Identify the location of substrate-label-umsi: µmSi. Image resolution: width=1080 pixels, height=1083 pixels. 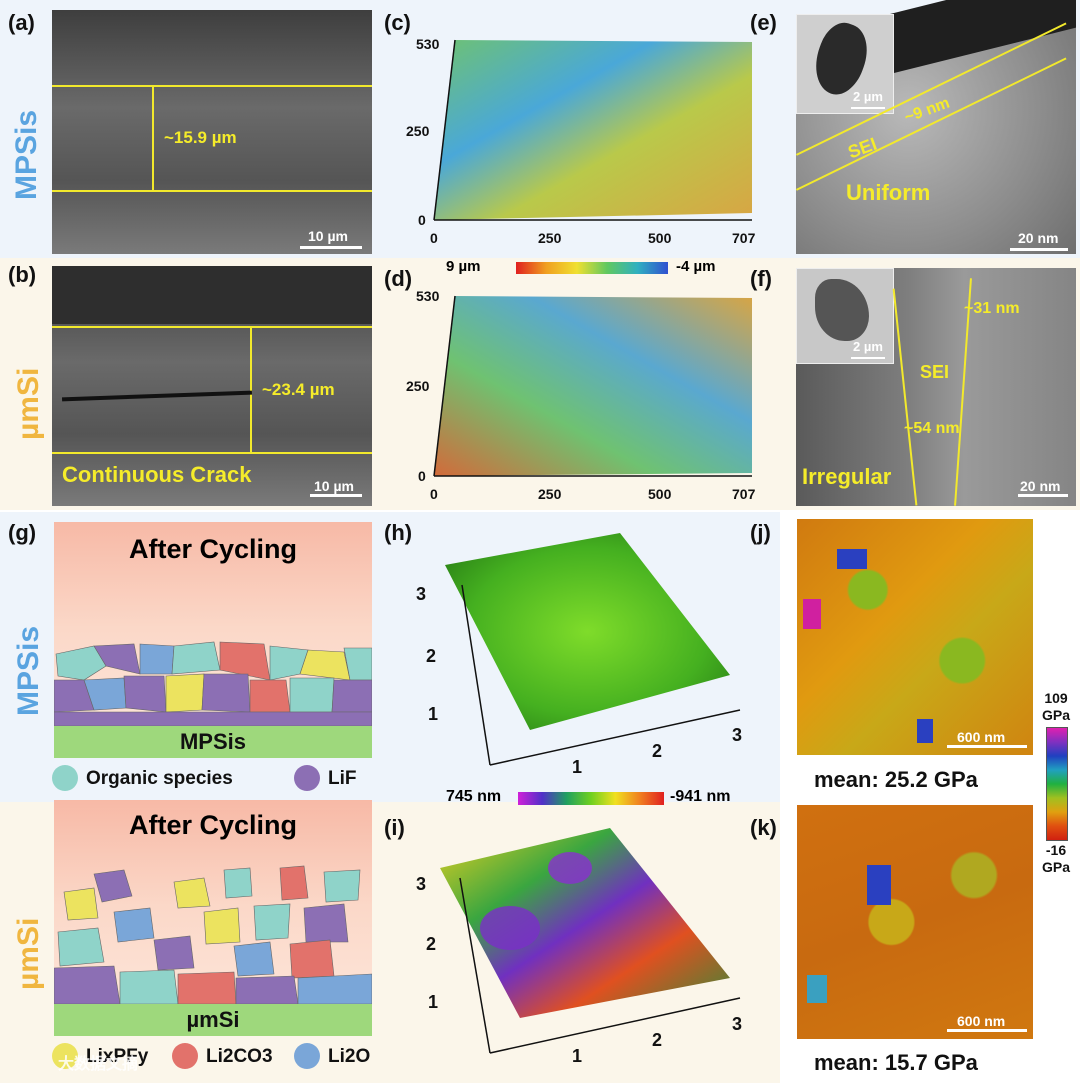
(213, 1020).